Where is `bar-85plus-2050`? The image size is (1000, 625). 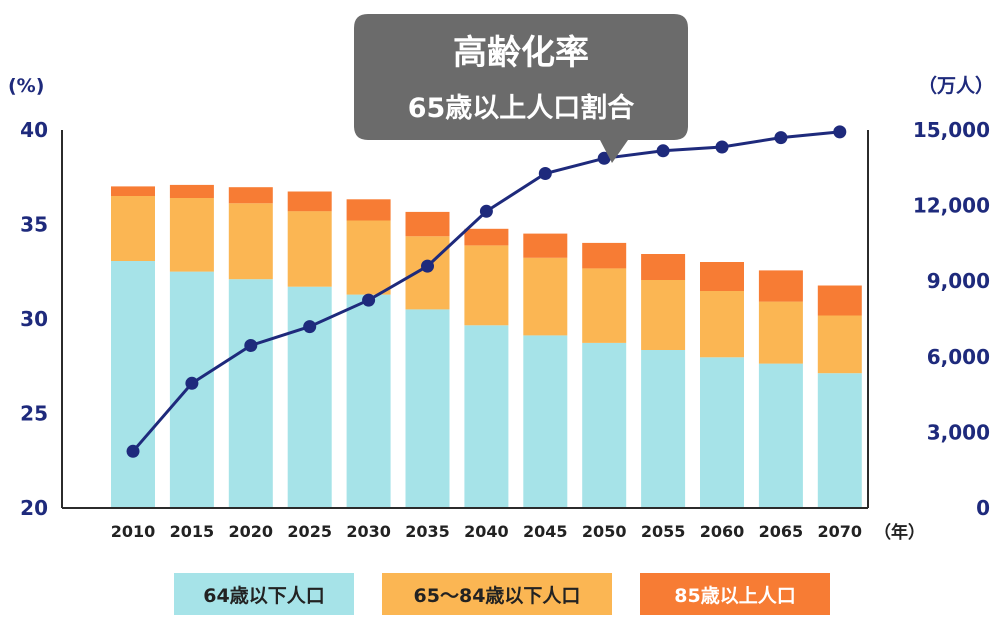 bar-85plus-2050 is located at coordinates (604, 255).